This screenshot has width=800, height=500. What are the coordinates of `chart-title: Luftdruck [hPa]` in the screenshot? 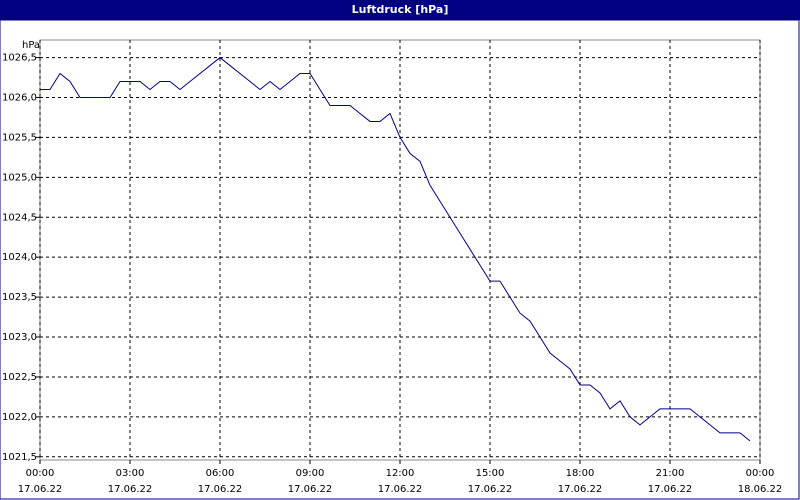 It's located at (400, 9).